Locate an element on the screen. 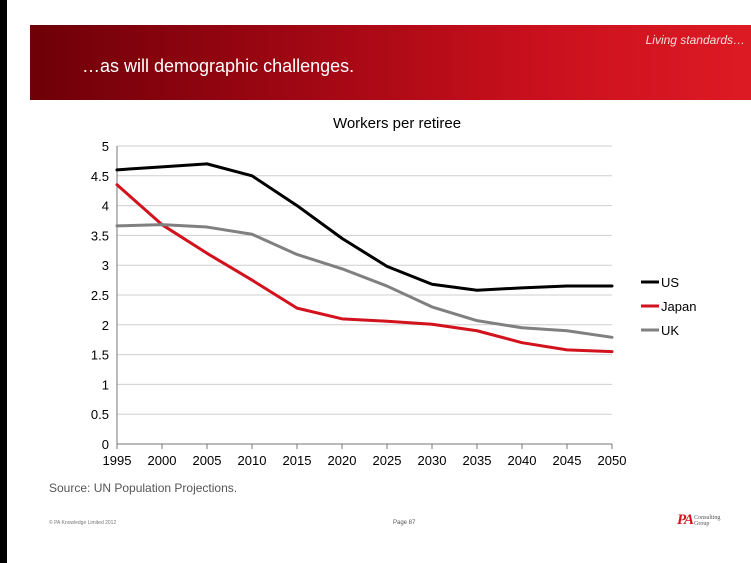 The image size is (751, 563). x-tick-label: 1995 is located at coordinates (117, 460).